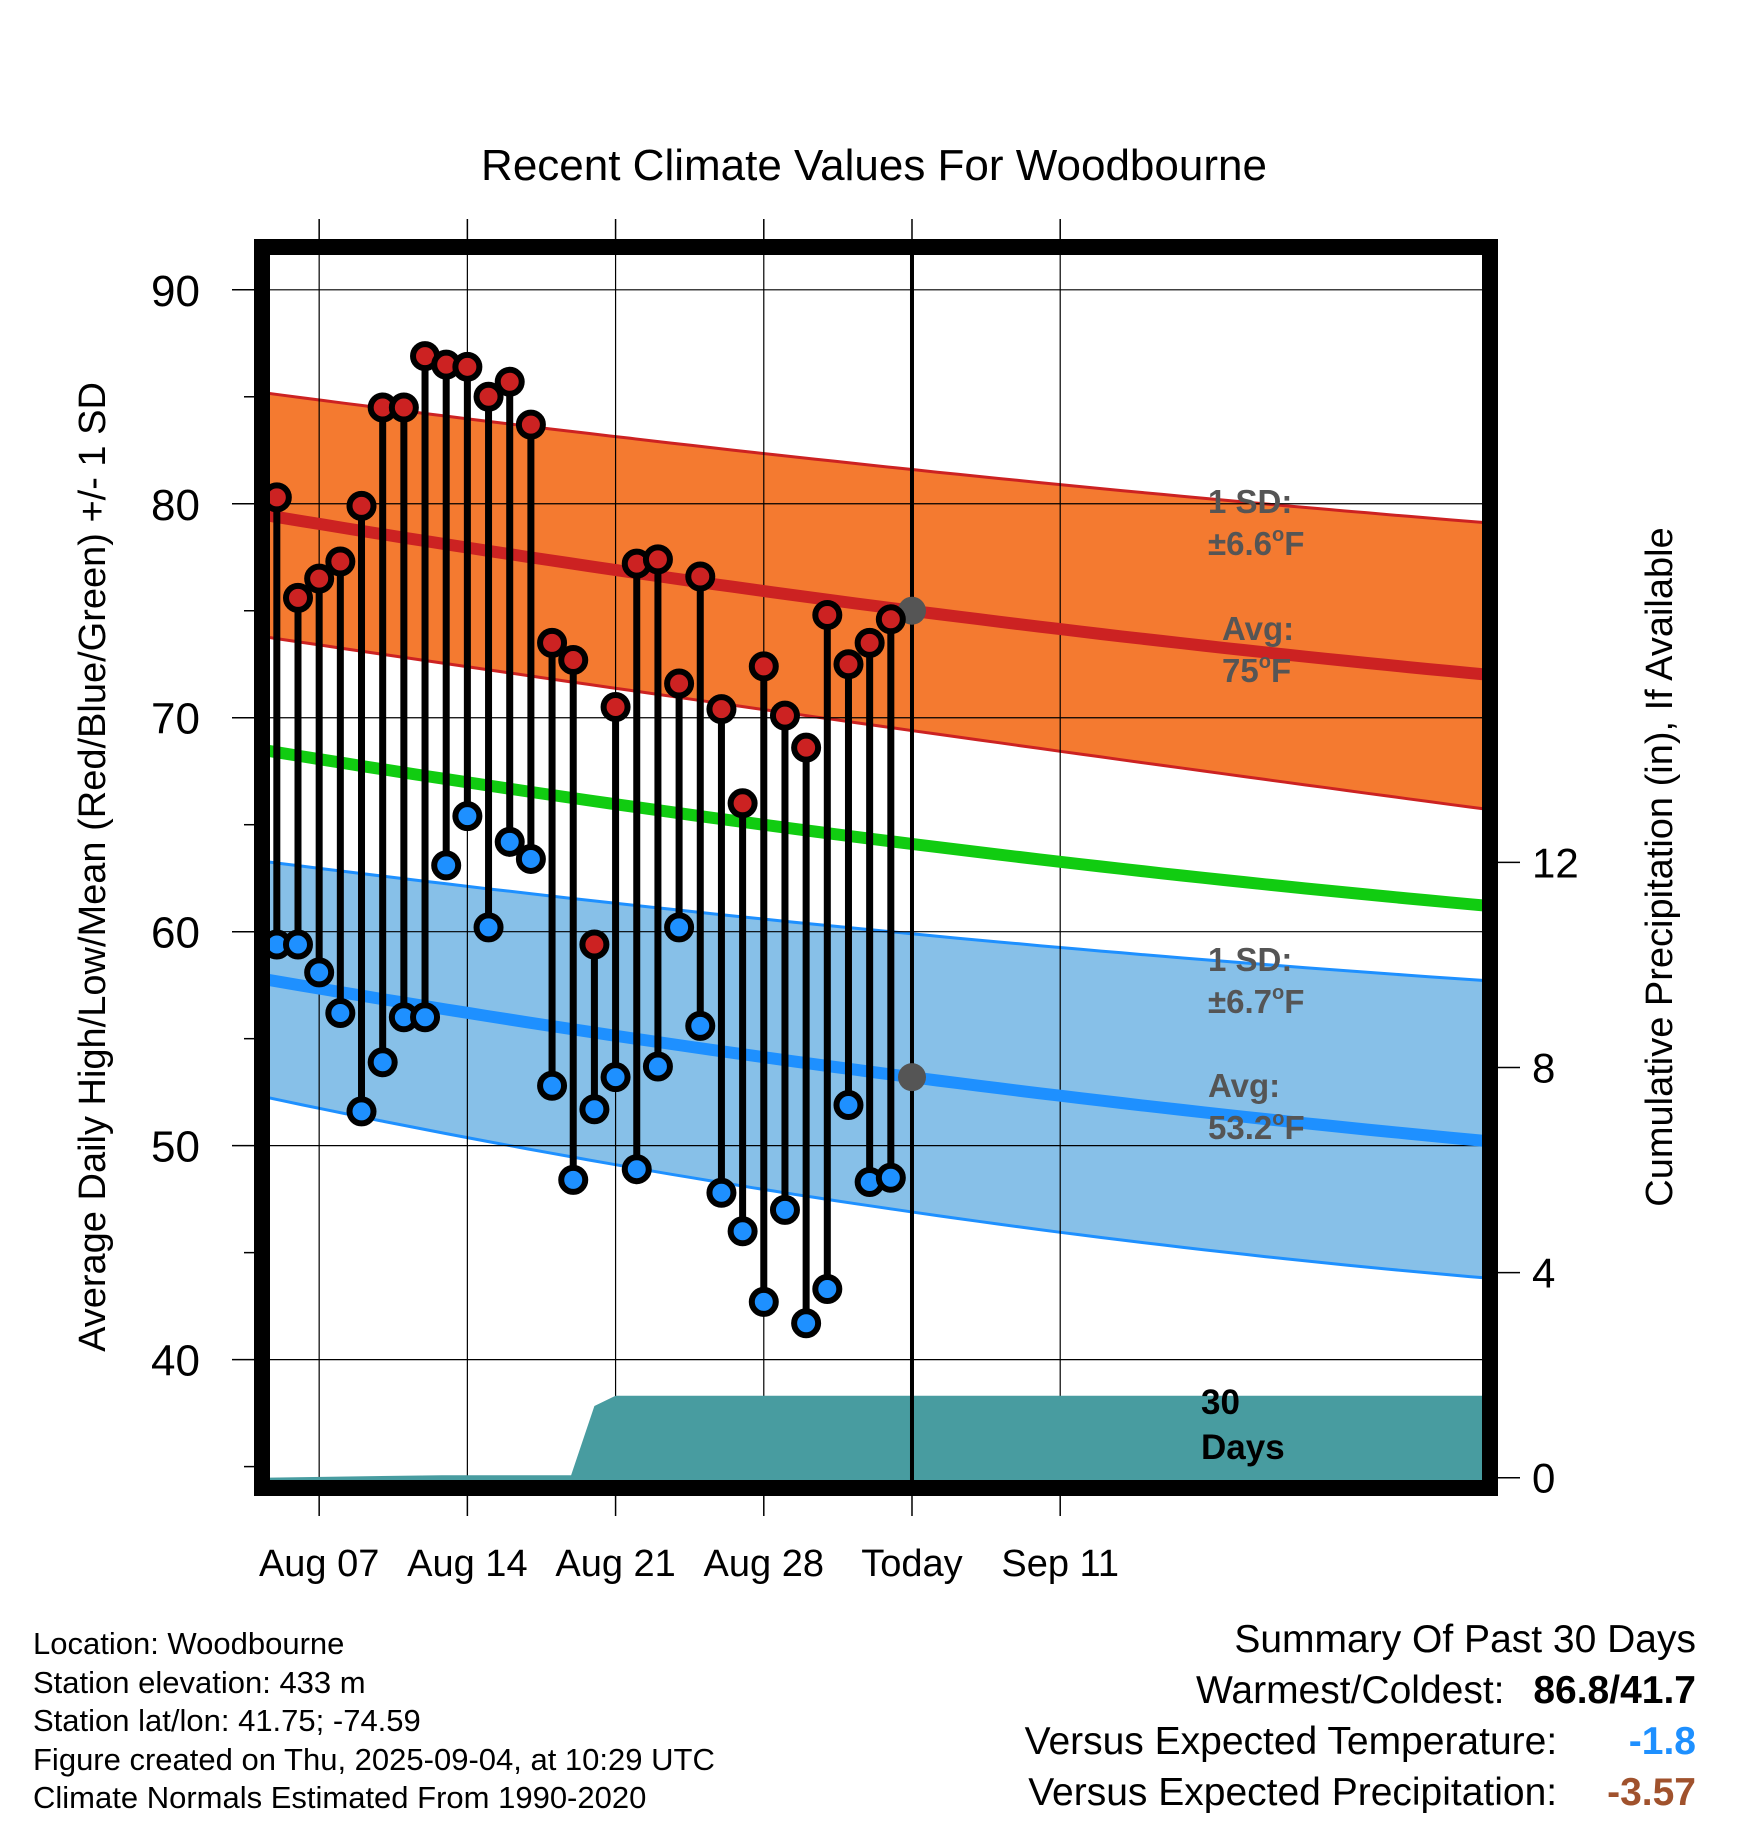 This screenshot has height=1828, width=1748. Describe the element at coordinates (876, 921) in the screenshot. I see `low-sd-upper-line` at that location.